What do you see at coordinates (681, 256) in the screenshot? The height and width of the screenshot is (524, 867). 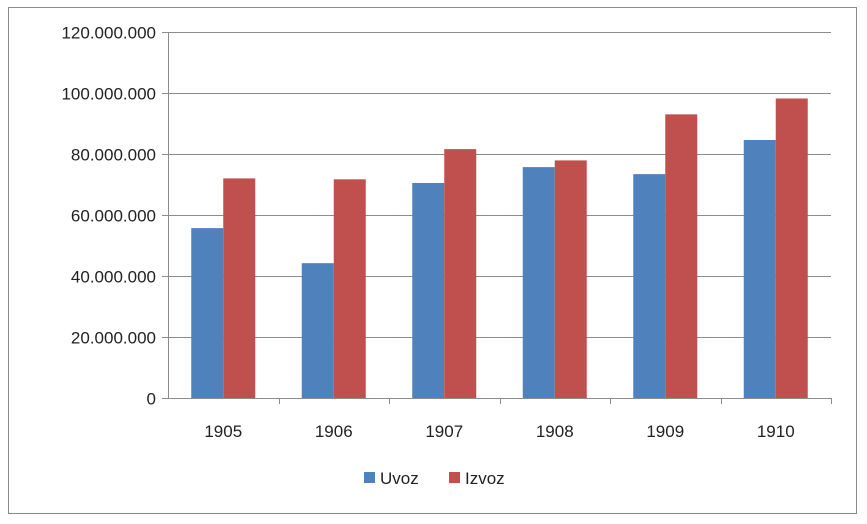 I see `bar-izvoz-1909` at bounding box center [681, 256].